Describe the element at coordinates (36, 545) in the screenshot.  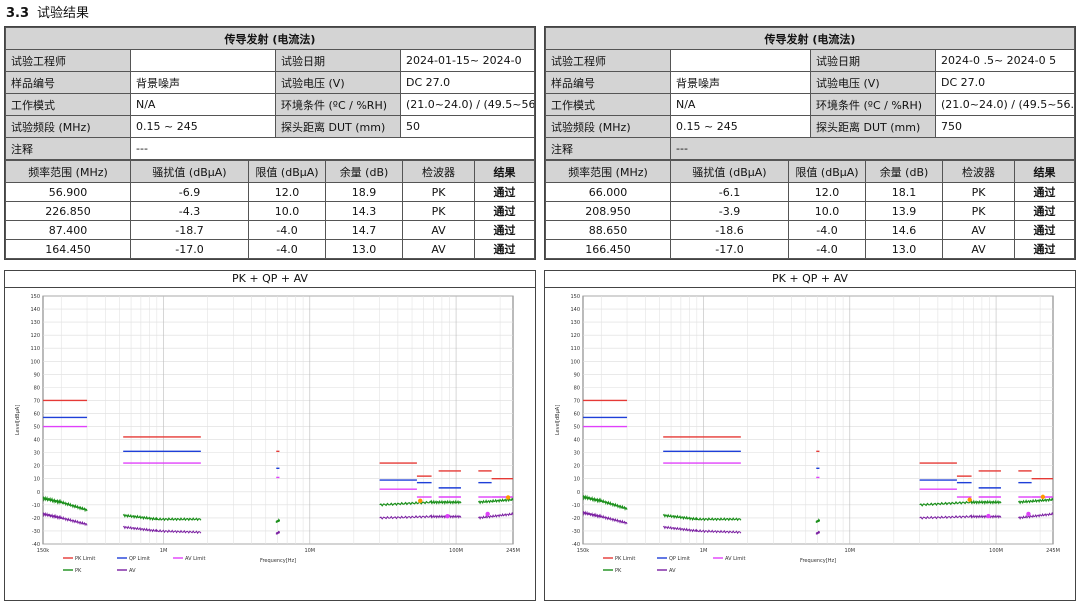
I see `y-tick-label: -40` at that location.